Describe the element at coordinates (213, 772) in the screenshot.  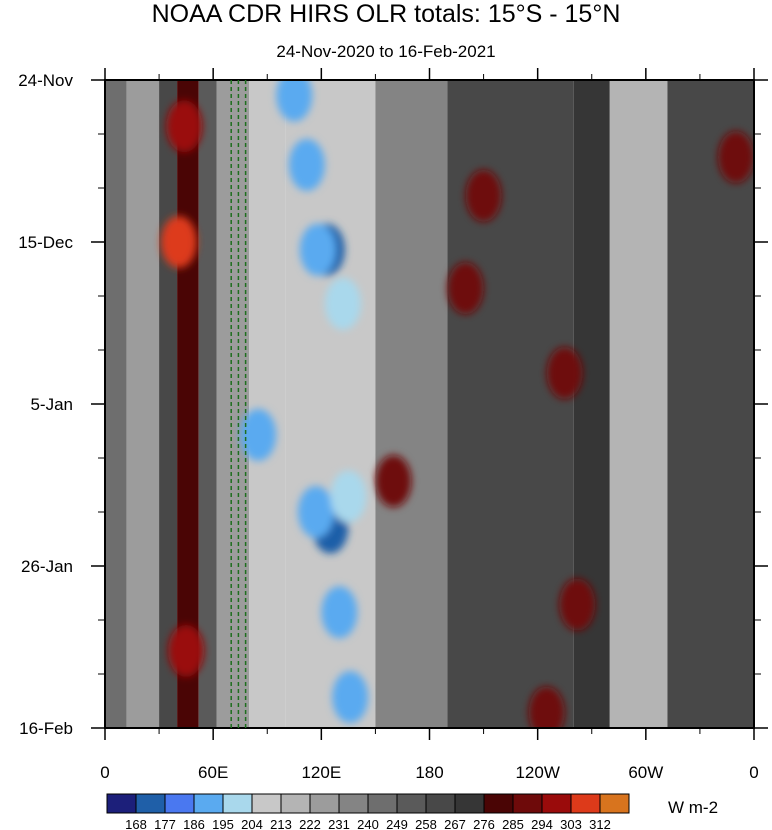
I see `x-tick-label-1: 60E` at that location.